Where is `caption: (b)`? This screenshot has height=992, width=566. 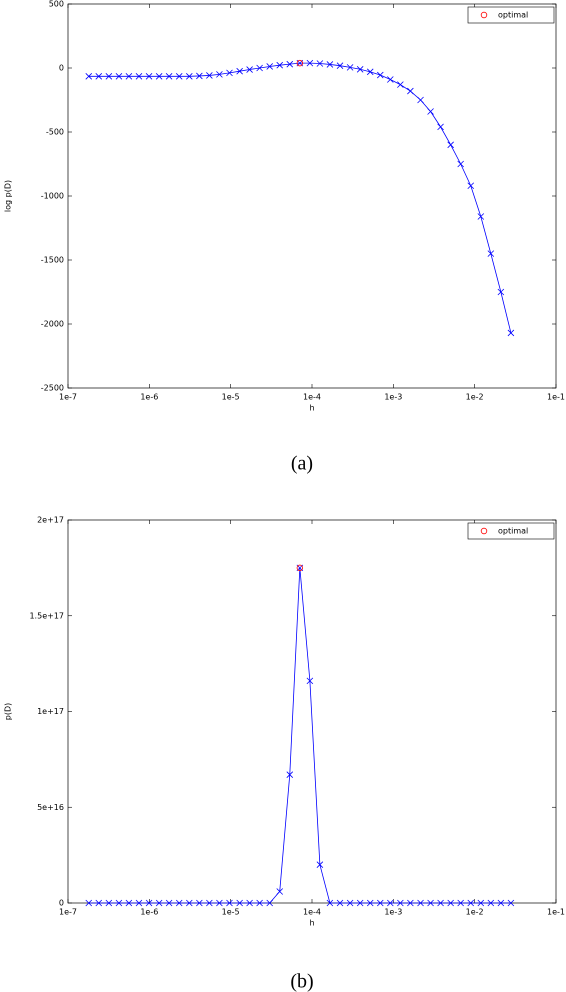 caption: (b) is located at coordinates (301, 981).